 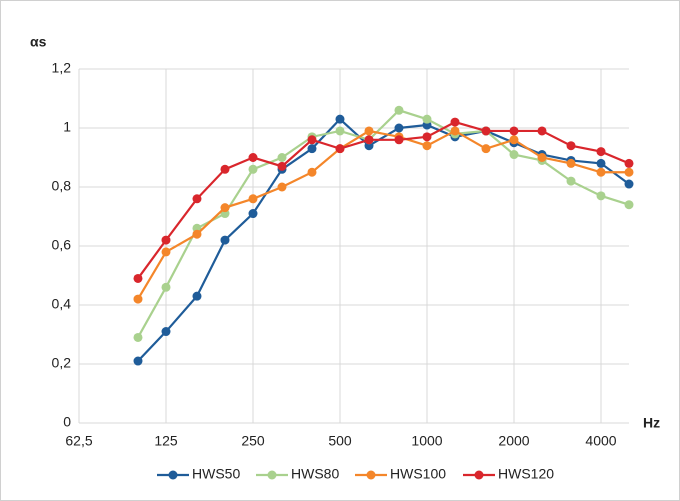 What do you see at coordinates (340, 441) in the screenshot?
I see `x-tick-label: 500` at bounding box center [340, 441].